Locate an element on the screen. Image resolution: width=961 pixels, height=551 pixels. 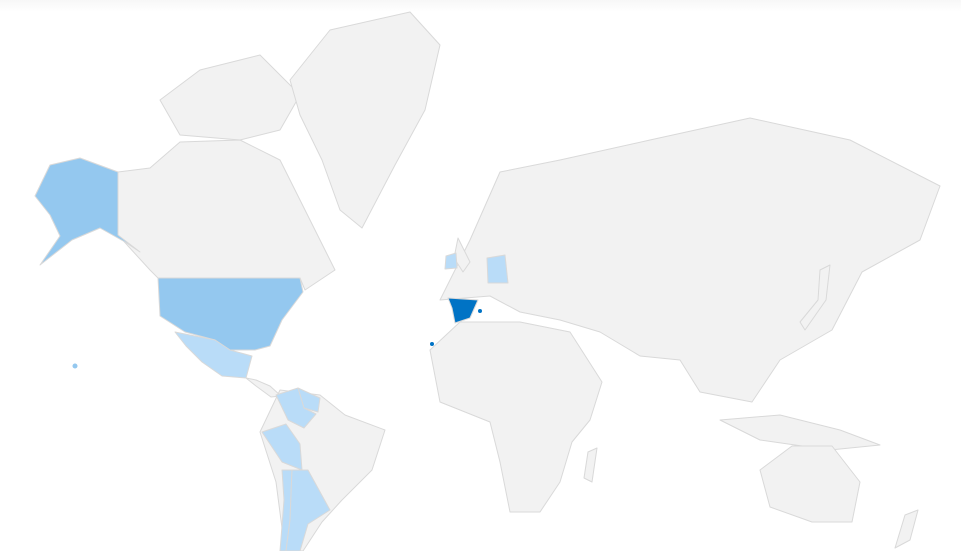
region-spain is located at coordinates (463, 310).